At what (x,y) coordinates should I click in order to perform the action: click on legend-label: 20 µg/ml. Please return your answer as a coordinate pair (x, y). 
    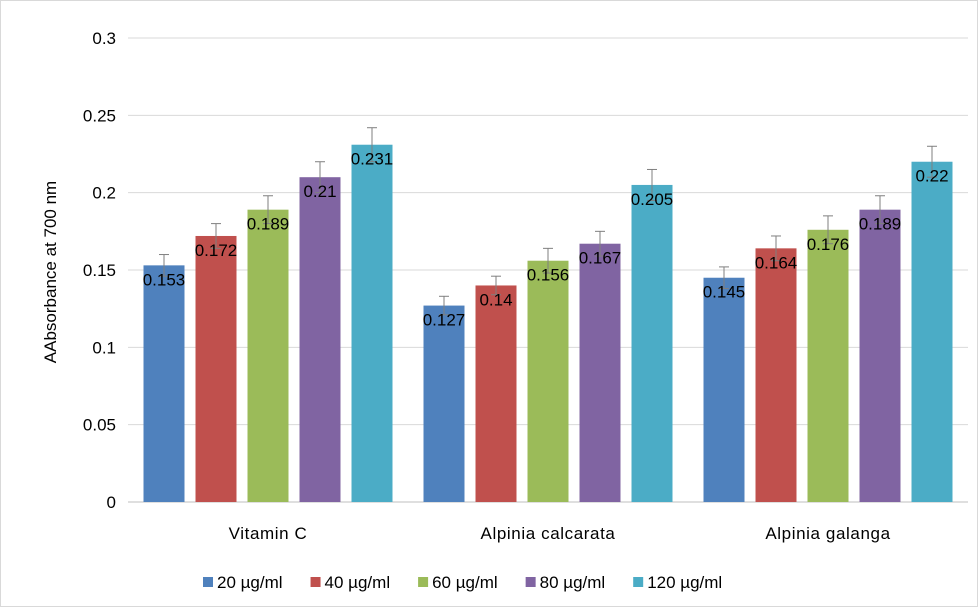
    Looking at the image, I should click on (250, 582).